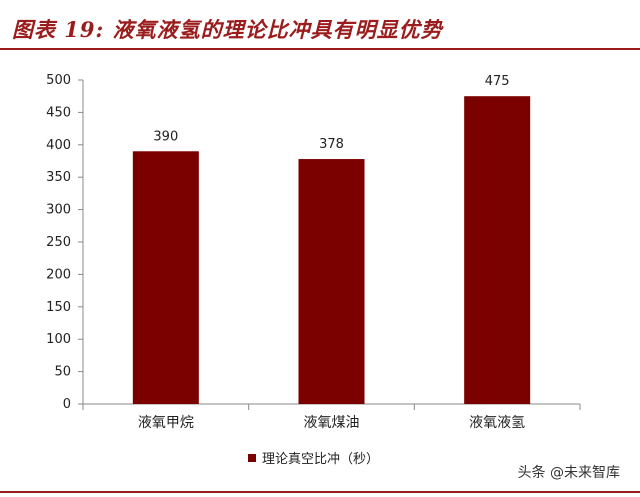 Image resolution: width=640 pixels, height=497 pixels. Describe the element at coordinates (67, 404) in the screenshot. I see `y-tick-label: 0` at that location.